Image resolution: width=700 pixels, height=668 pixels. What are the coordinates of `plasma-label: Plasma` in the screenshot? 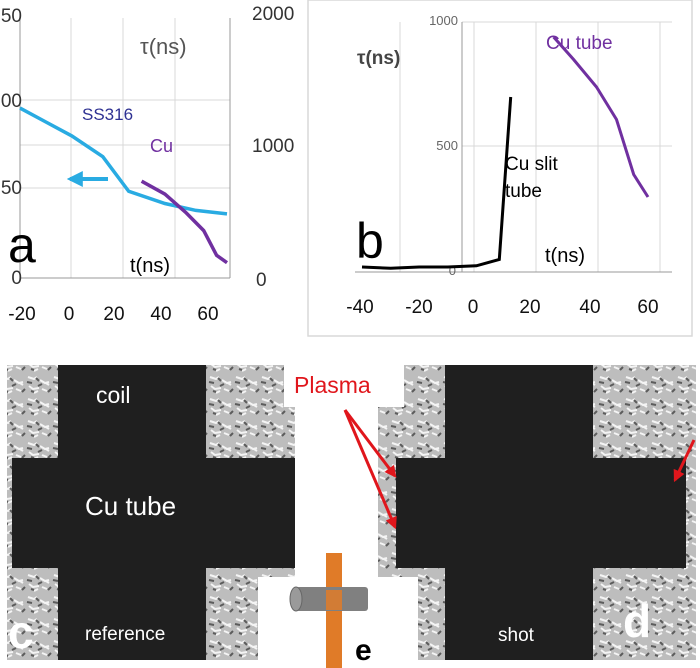 It's located at (332, 385).